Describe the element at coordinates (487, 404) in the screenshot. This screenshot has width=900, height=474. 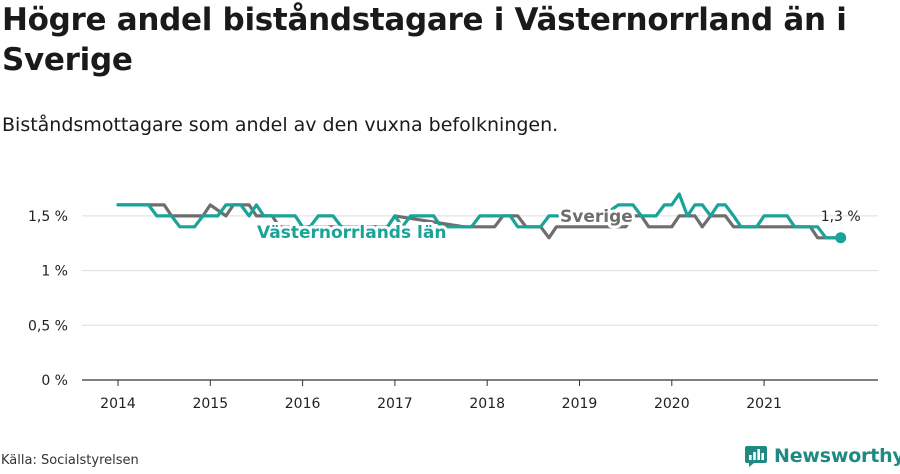
I see `x-tick-label: 2018` at that location.